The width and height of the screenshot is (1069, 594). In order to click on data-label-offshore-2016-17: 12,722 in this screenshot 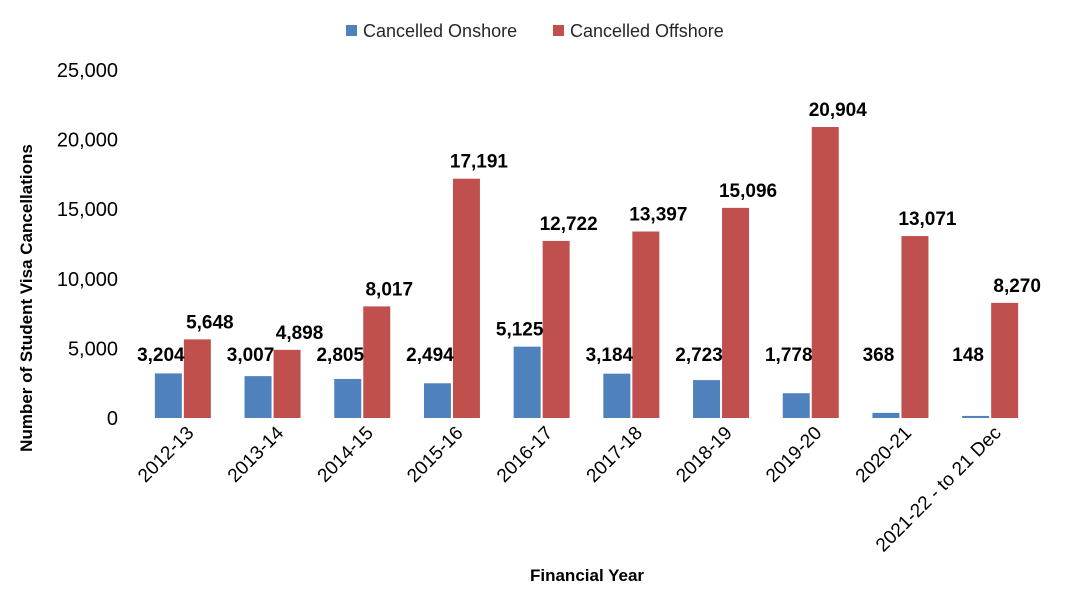, I will do `click(569, 224)`.